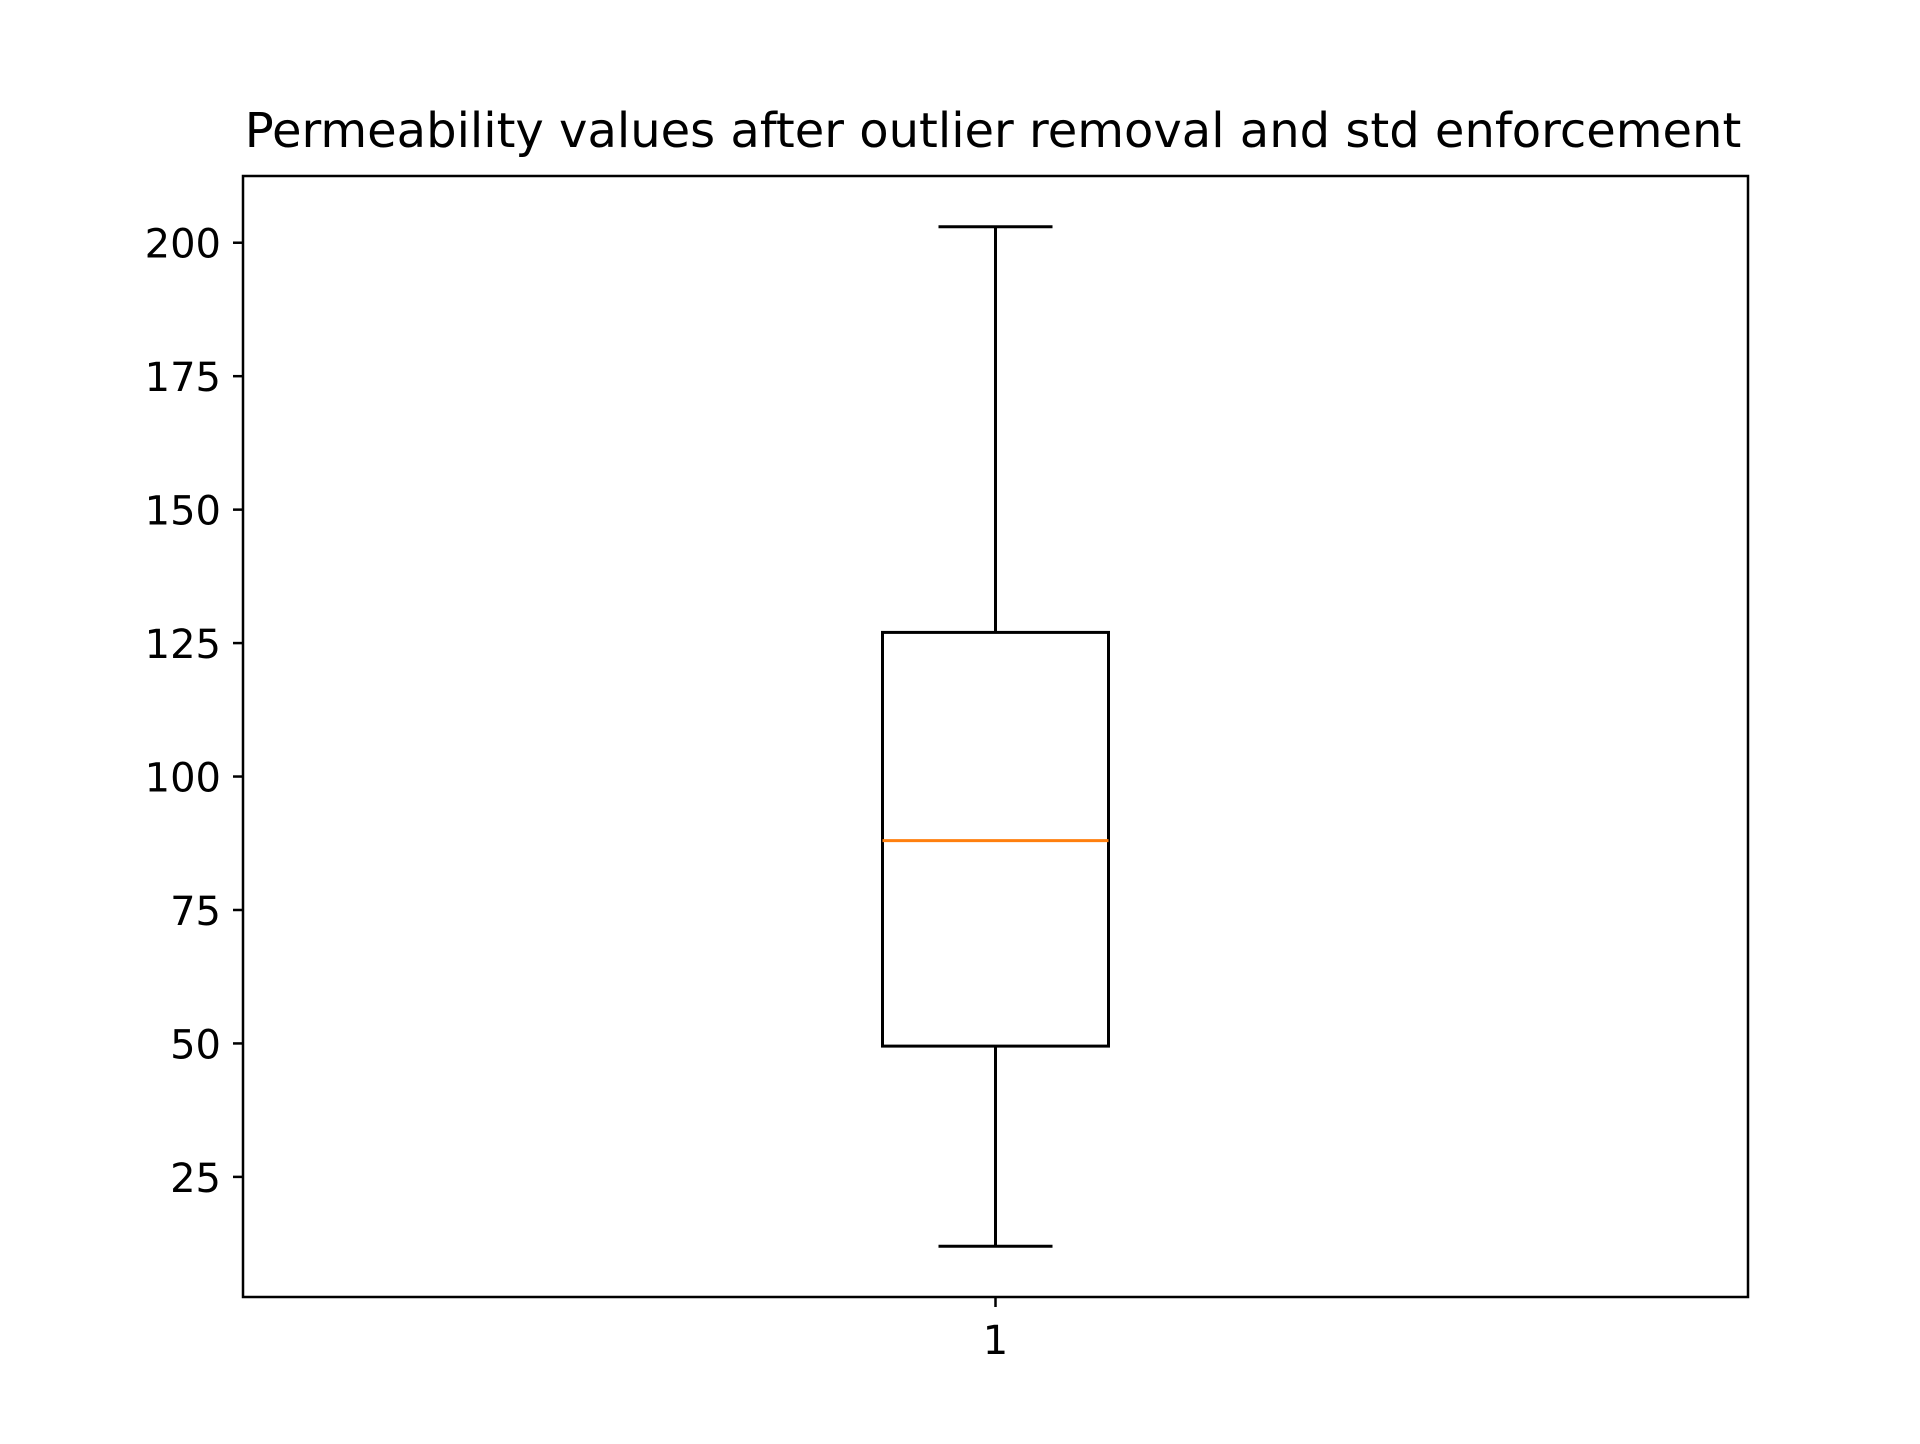  I want to click on x-axis: 1, so click(995, 1330).